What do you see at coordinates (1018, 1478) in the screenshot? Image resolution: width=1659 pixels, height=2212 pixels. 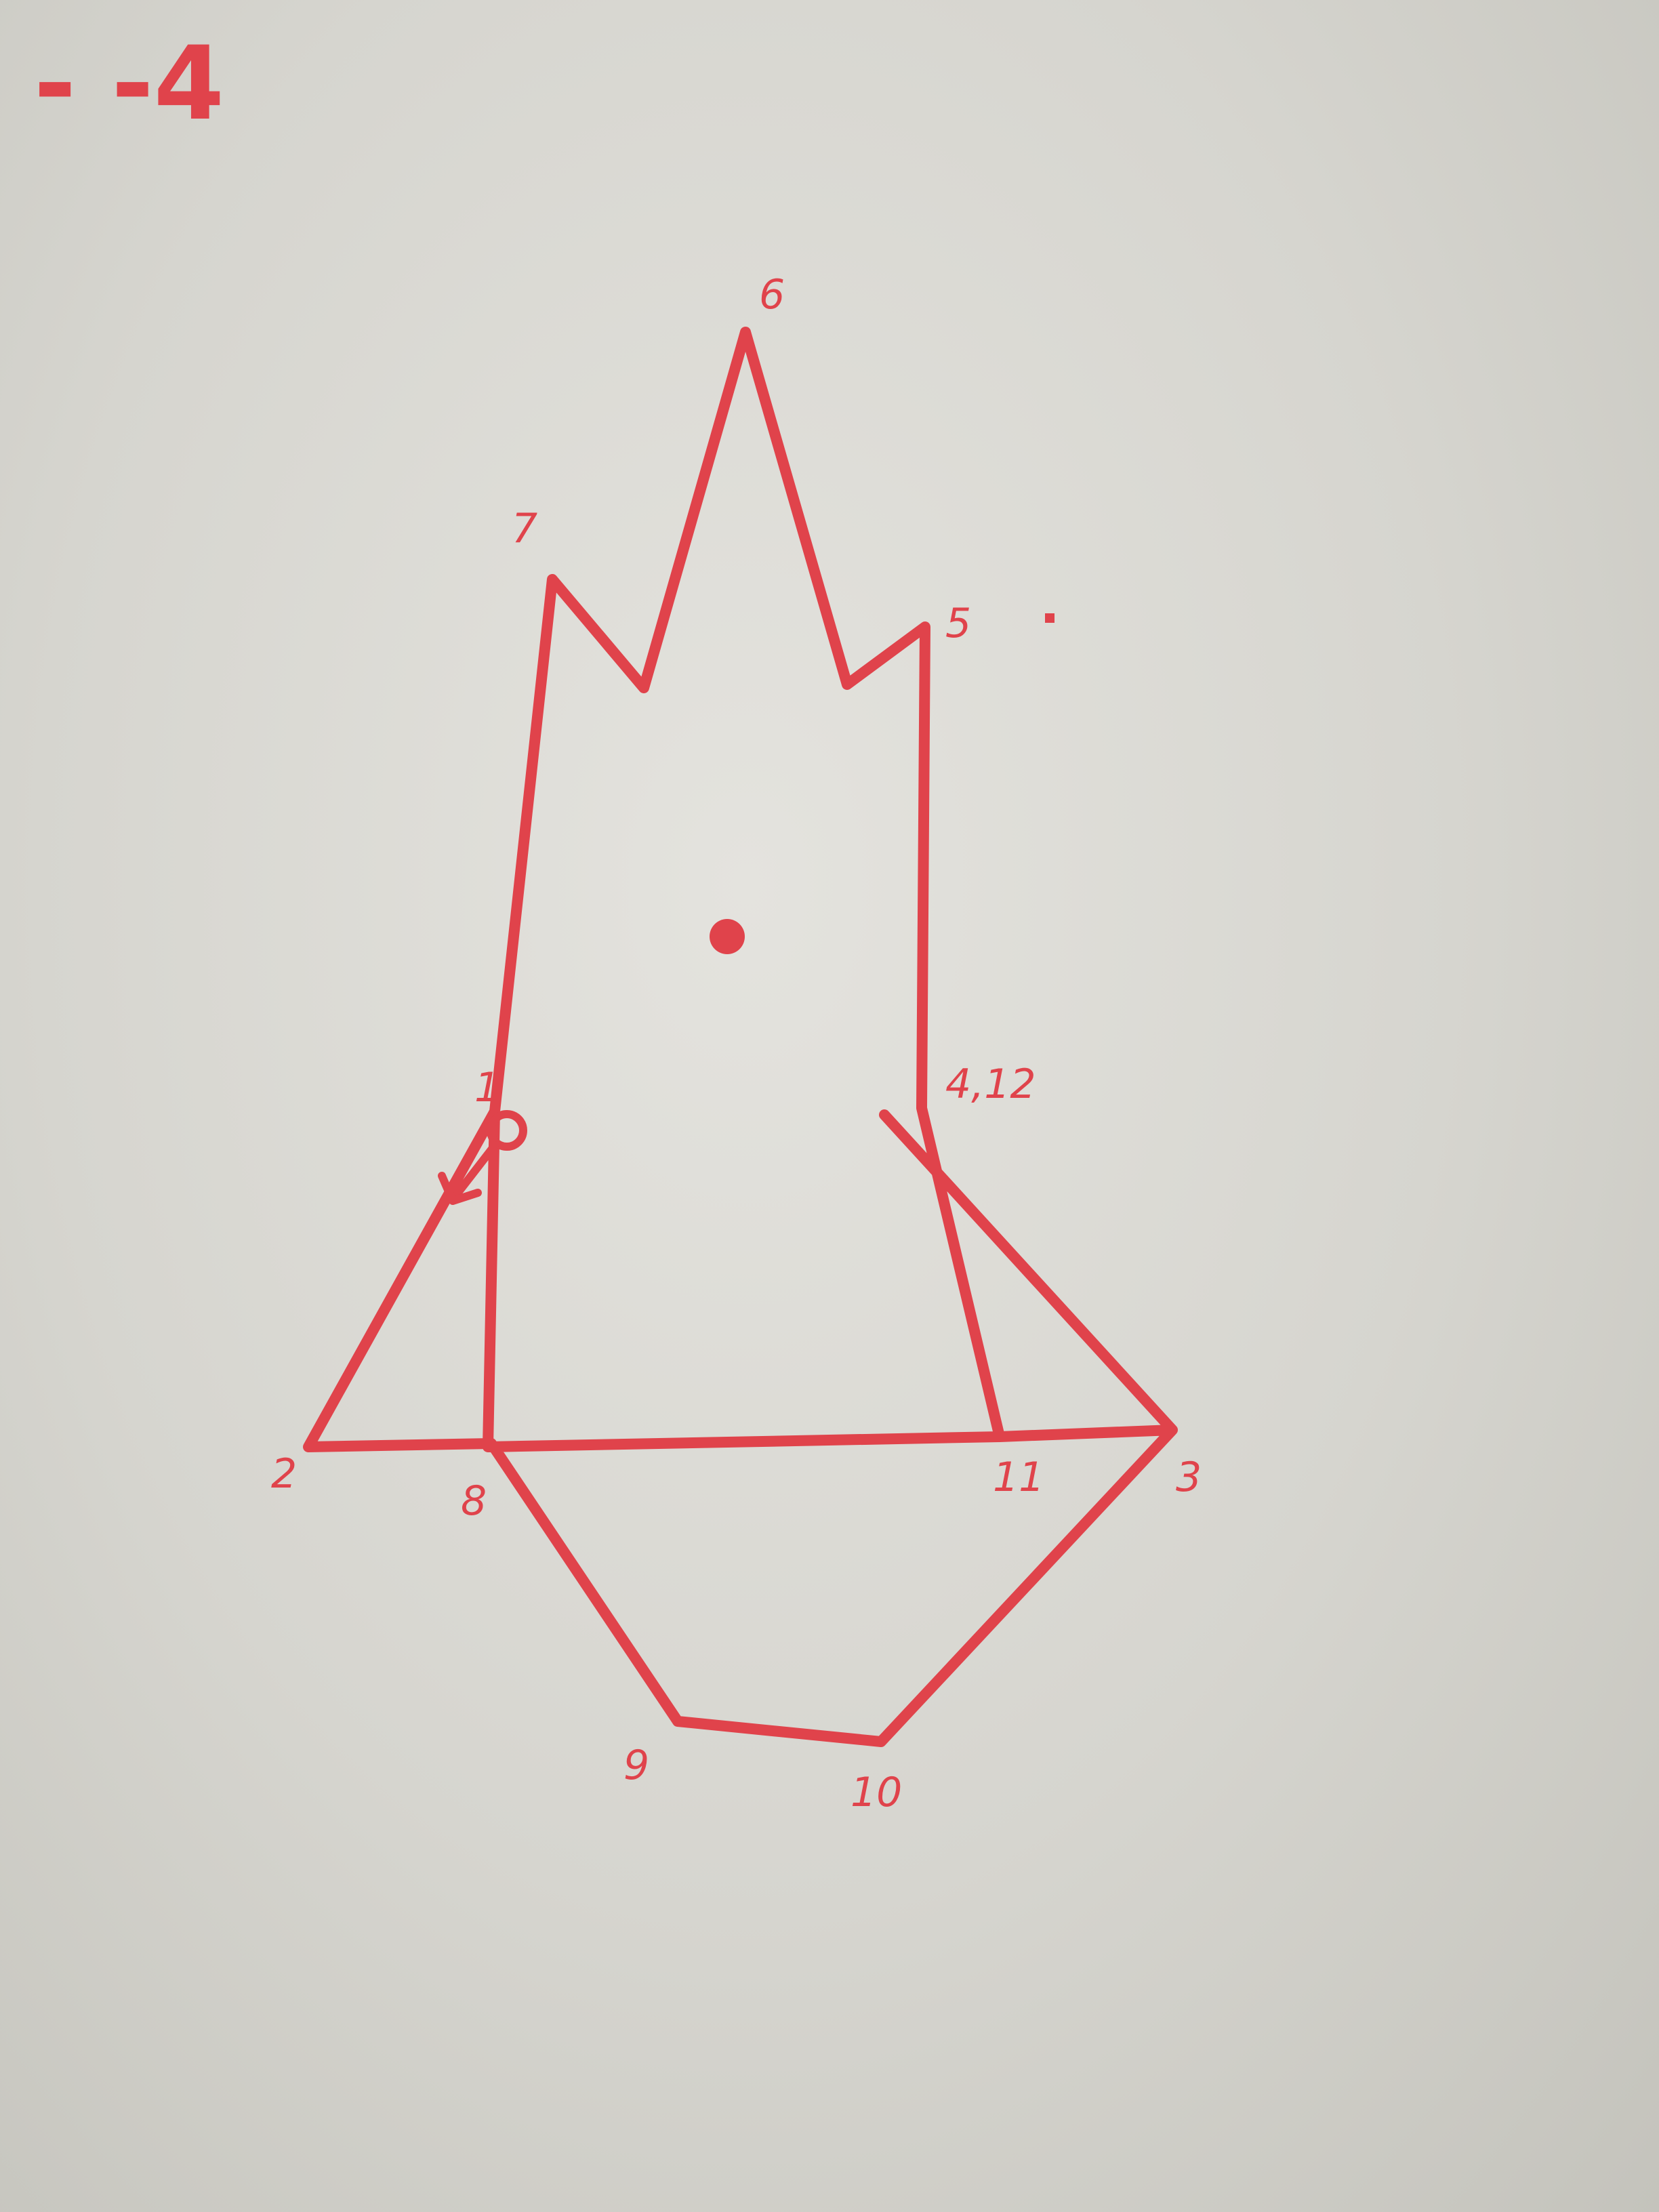 I see `vertex-label-11: 11` at bounding box center [1018, 1478].